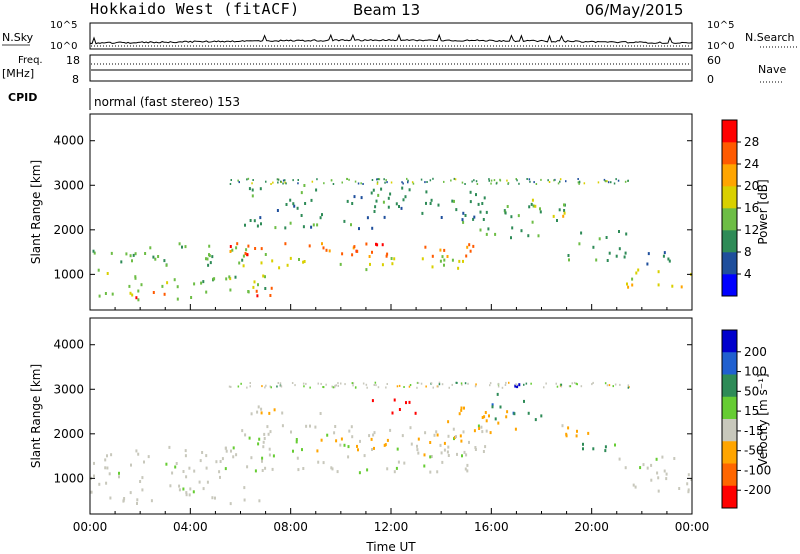  Describe the element at coordinates (720, 46) in the screenshot. I see `nsearch-tick-bottom: 10^0` at that location.